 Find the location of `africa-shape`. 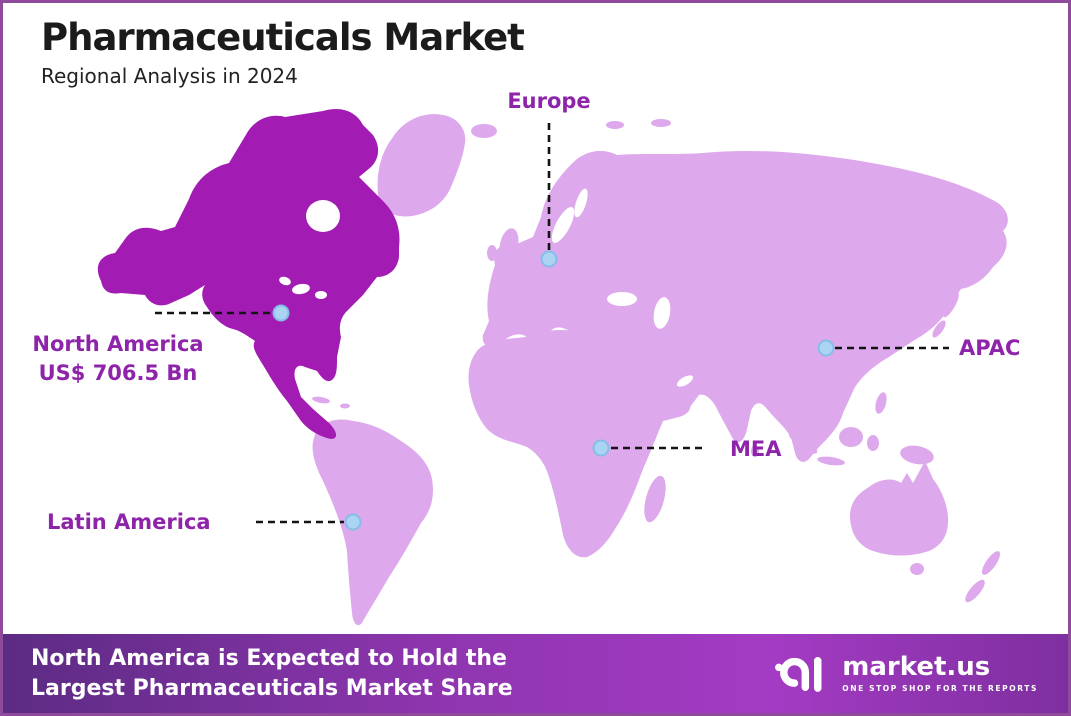

africa-shape is located at coordinates (579, 444).